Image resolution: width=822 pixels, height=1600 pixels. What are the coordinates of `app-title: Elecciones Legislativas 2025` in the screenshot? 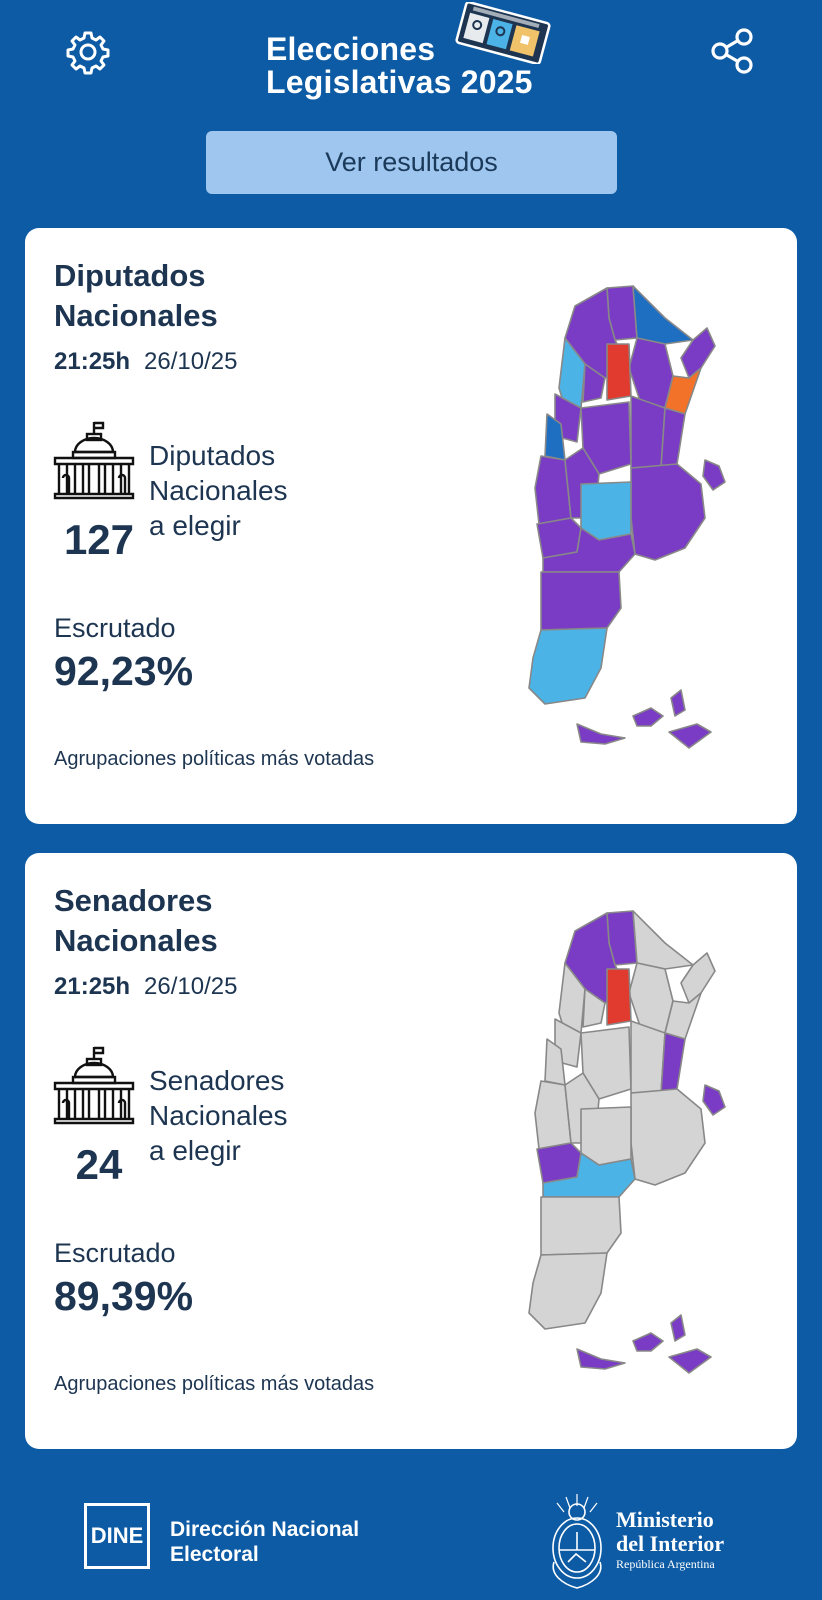 It's located at (399, 66).